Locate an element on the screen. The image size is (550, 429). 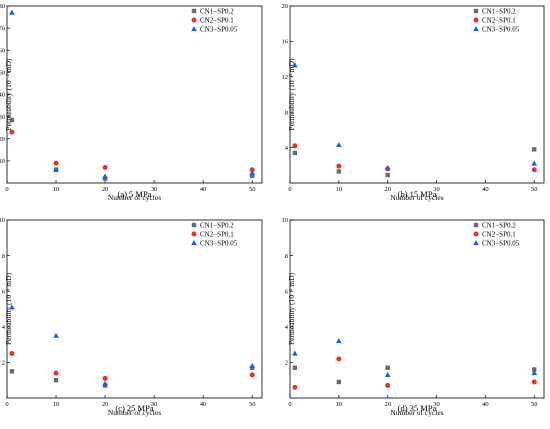
y-tick-label: 16 is located at coordinates (285, 42).